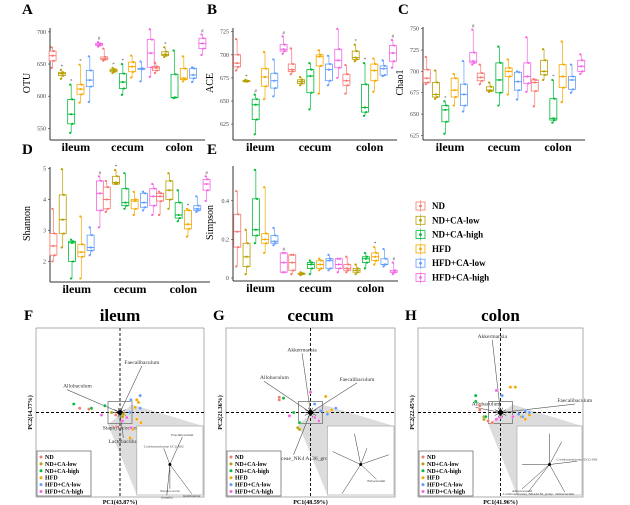 The height and width of the screenshot is (505, 630). What do you see at coordinates (156, 68) in the screenshot?
I see `box-colon-ND` at bounding box center [156, 68].